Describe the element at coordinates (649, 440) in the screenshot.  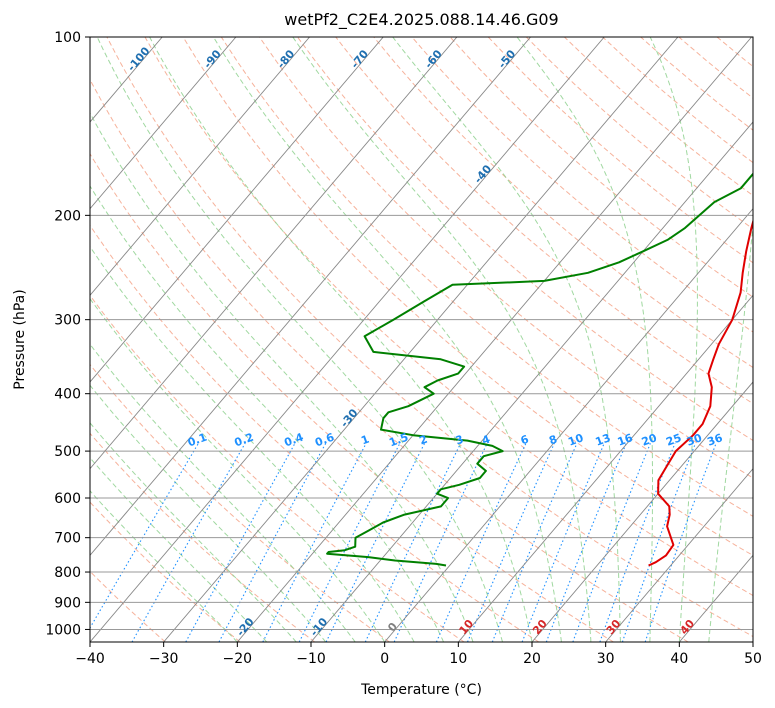
I see `mixing-ratio-label: 20` at that location.